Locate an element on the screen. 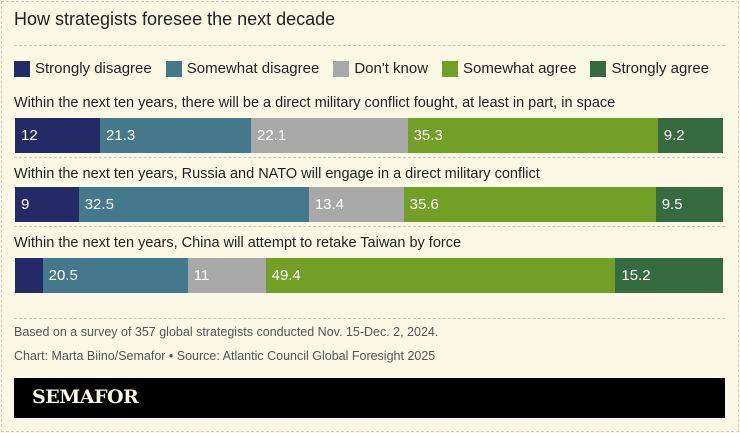  stacked-bar: 12 21.3 22.1 35.3 9.2 is located at coordinates (369, 135).